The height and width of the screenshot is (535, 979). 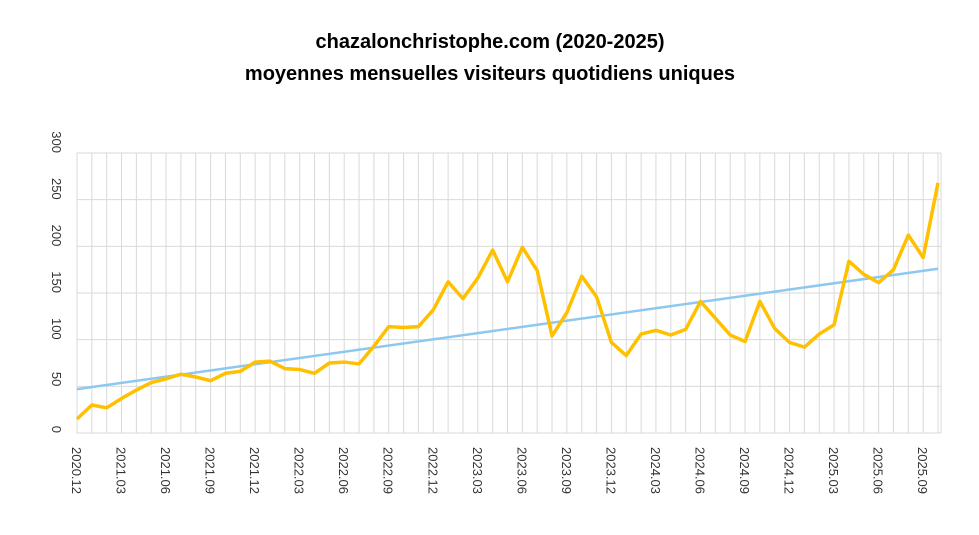 What do you see at coordinates (833, 470) in the screenshot?
I see `x-tick-label: 2025.03` at bounding box center [833, 470].